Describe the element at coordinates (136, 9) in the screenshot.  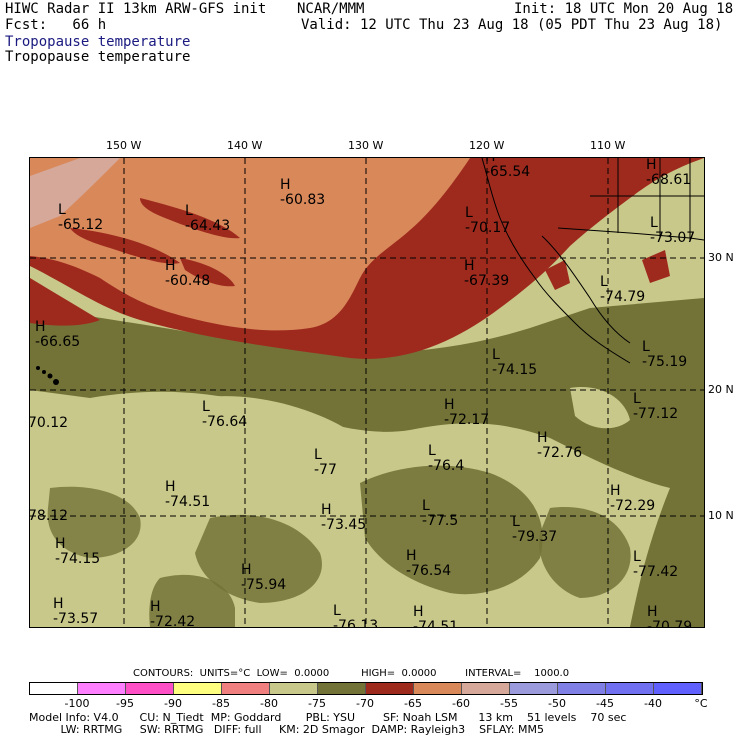
I see `model-title: HIWC Radar II 13km ARW-GFS init` at that location.